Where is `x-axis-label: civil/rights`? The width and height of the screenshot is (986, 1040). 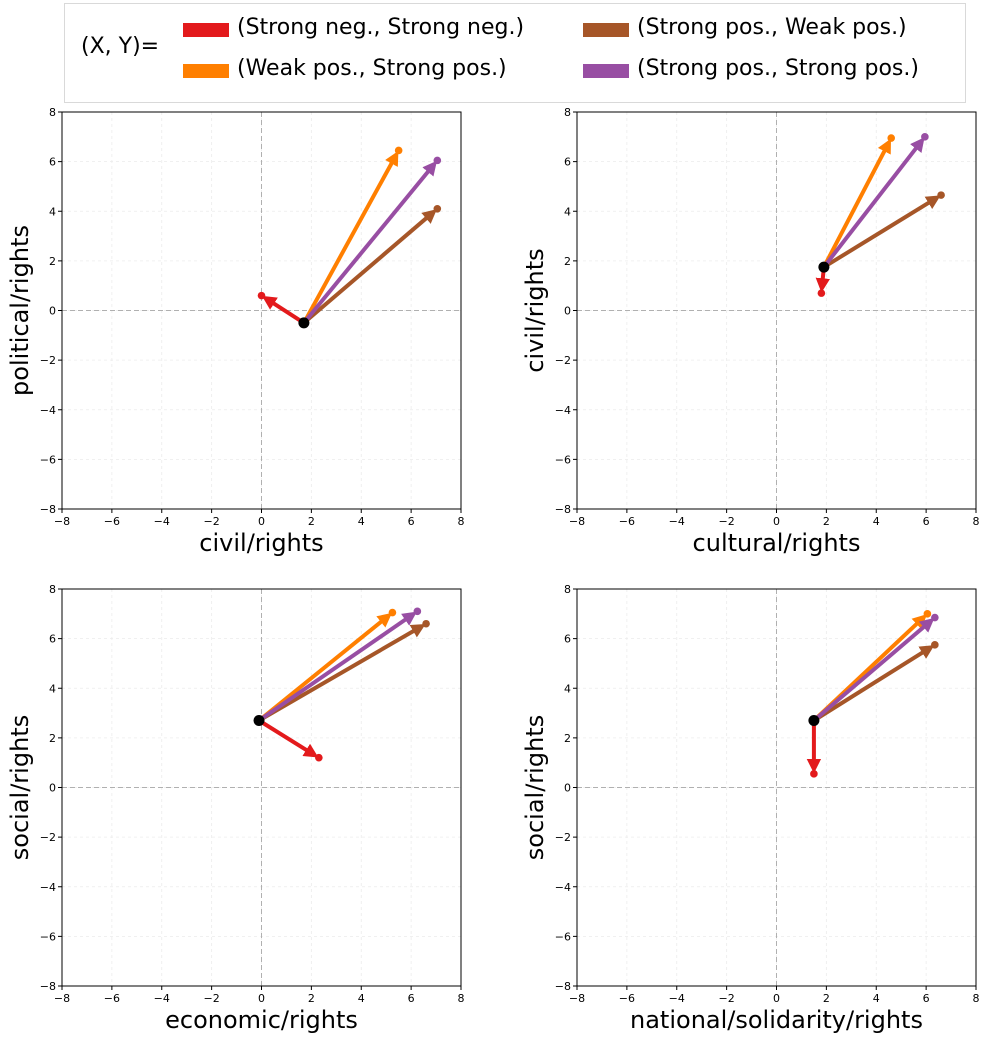
x-axis-label: civil/rights is located at coordinates (261, 543).